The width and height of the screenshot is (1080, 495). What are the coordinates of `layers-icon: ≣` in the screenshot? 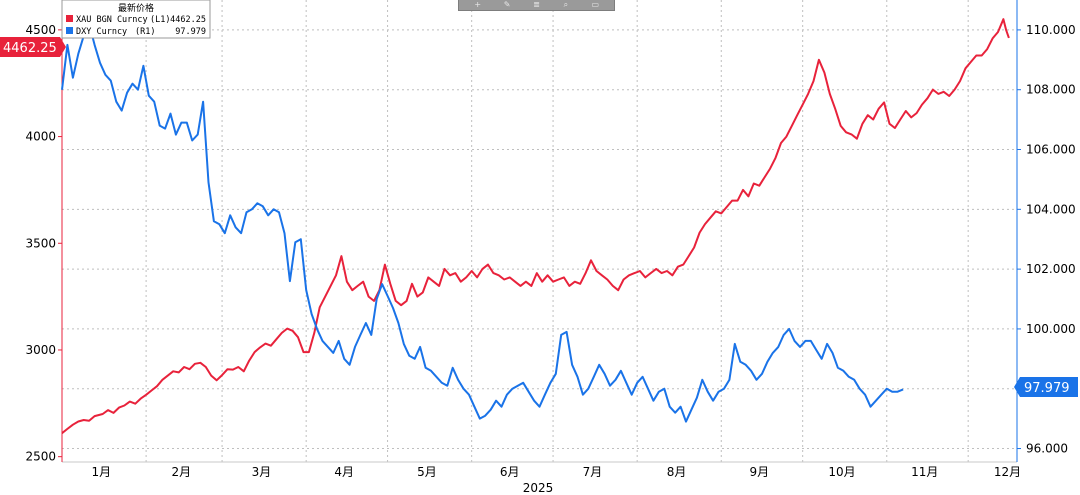 It's located at (536, 4).